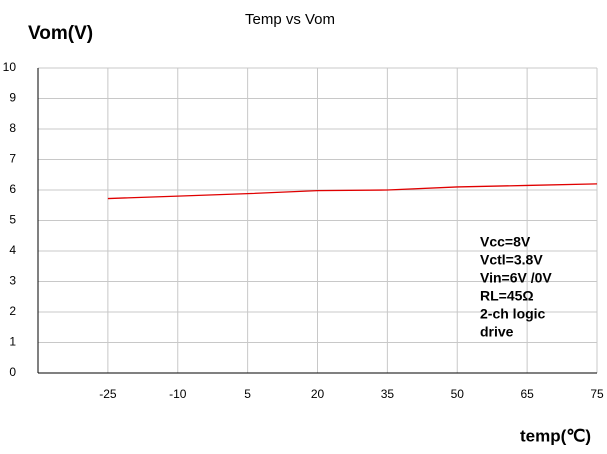  I want to click on x-tick-label: 75, so click(597, 394).